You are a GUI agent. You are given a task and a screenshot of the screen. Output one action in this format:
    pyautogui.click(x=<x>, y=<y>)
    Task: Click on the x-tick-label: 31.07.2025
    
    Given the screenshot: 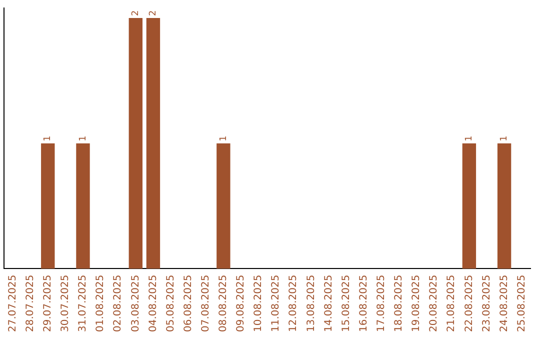 What is the action you would take?
    pyautogui.click(x=83, y=303)
    